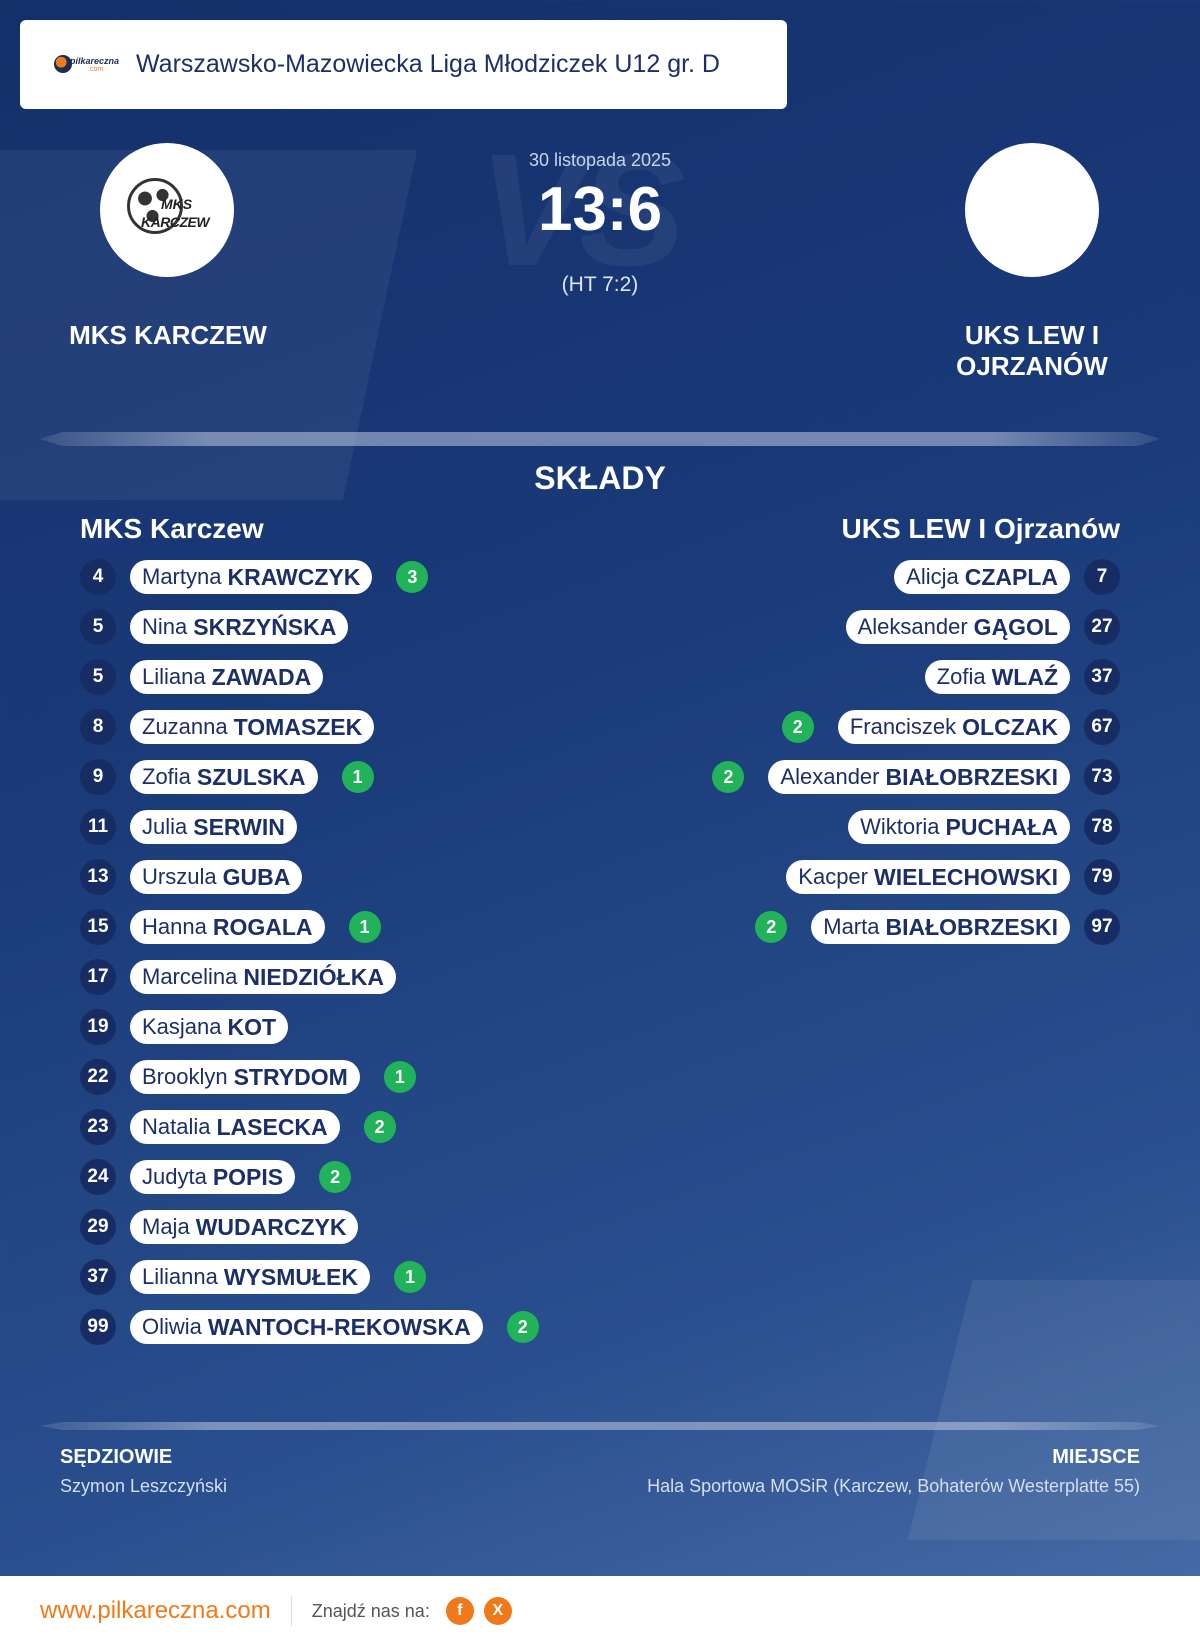  I want to click on player-row: 37 Zofia WLAŹ, so click(1022, 677).